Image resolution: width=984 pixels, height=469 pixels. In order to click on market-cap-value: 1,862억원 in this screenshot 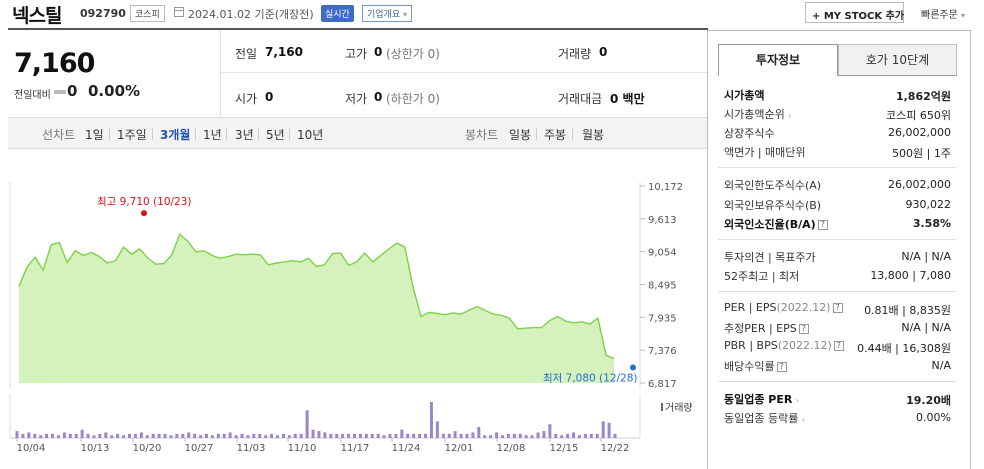, I will do `click(923, 96)`.